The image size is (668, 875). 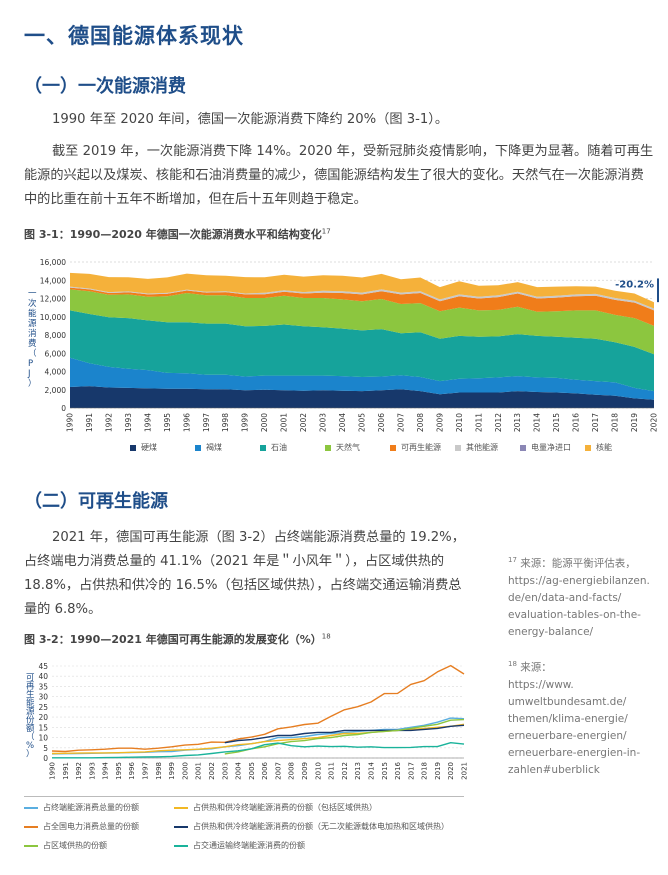 What do you see at coordinates (63, 408) in the screenshot?
I see `chart1-ytick-label: 0` at bounding box center [63, 408].